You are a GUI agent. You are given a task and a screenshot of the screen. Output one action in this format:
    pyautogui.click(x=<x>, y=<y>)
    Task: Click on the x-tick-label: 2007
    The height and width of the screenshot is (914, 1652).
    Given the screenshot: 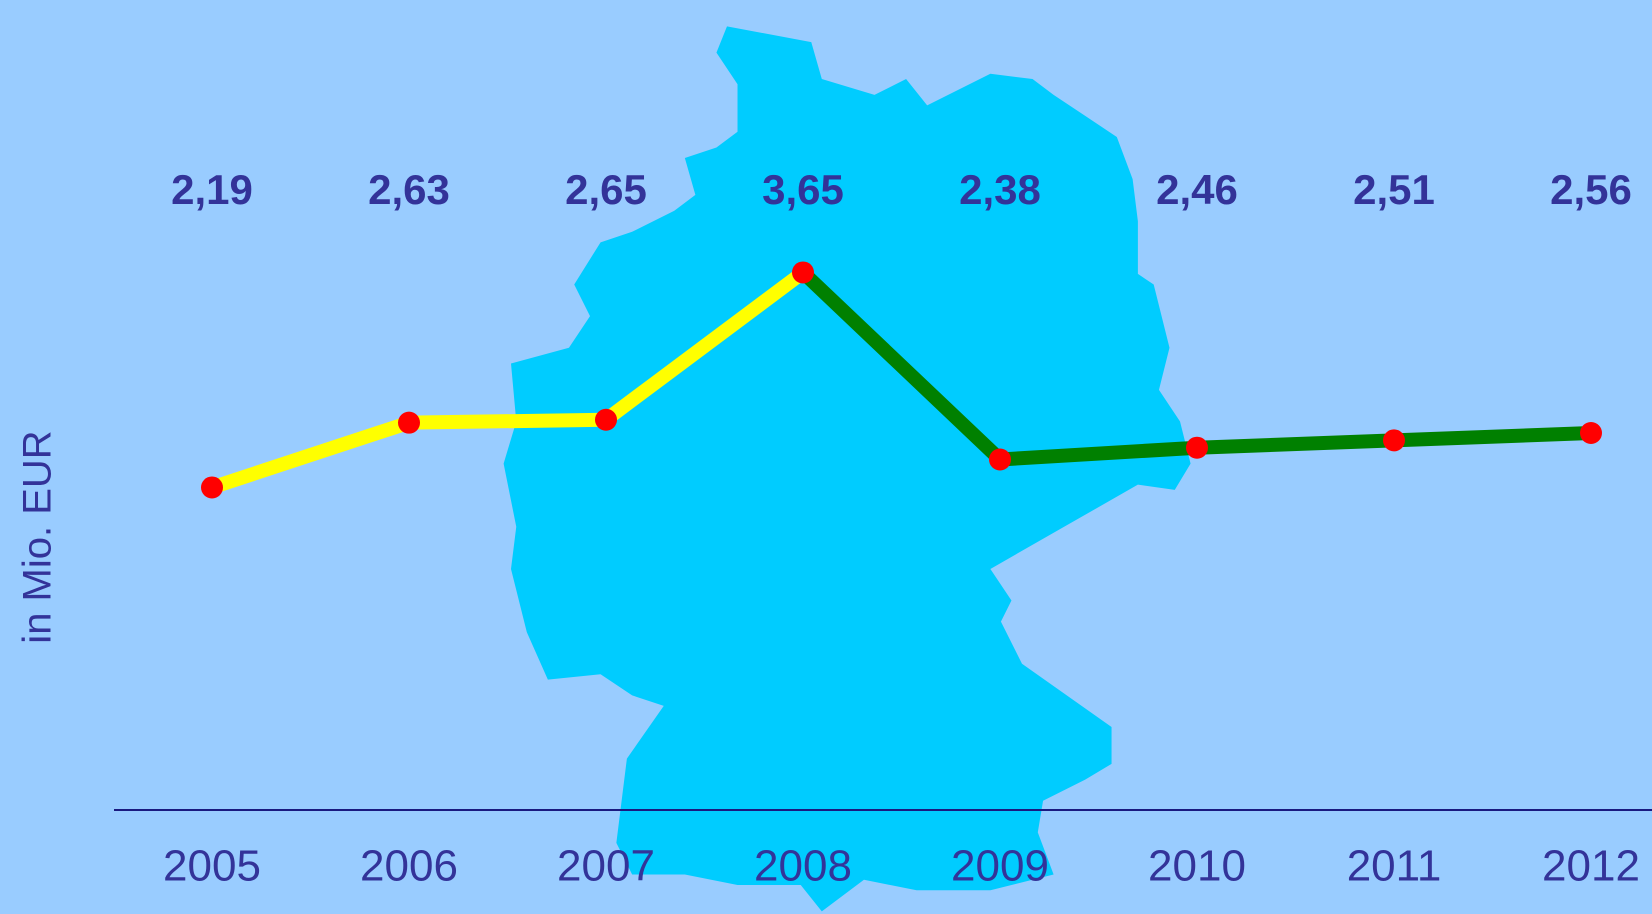 What is the action you would take?
    pyautogui.click(x=606, y=866)
    